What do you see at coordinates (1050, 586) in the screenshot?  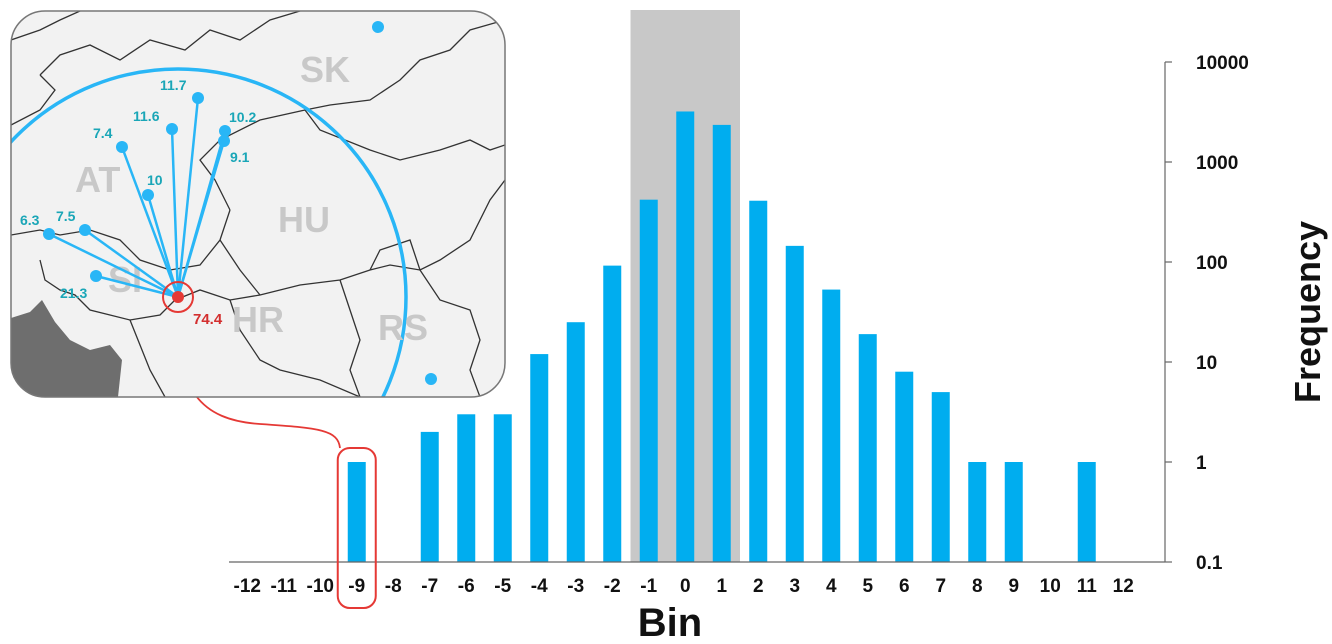 I see `x-tick-label: 10` at bounding box center [1050, 586].